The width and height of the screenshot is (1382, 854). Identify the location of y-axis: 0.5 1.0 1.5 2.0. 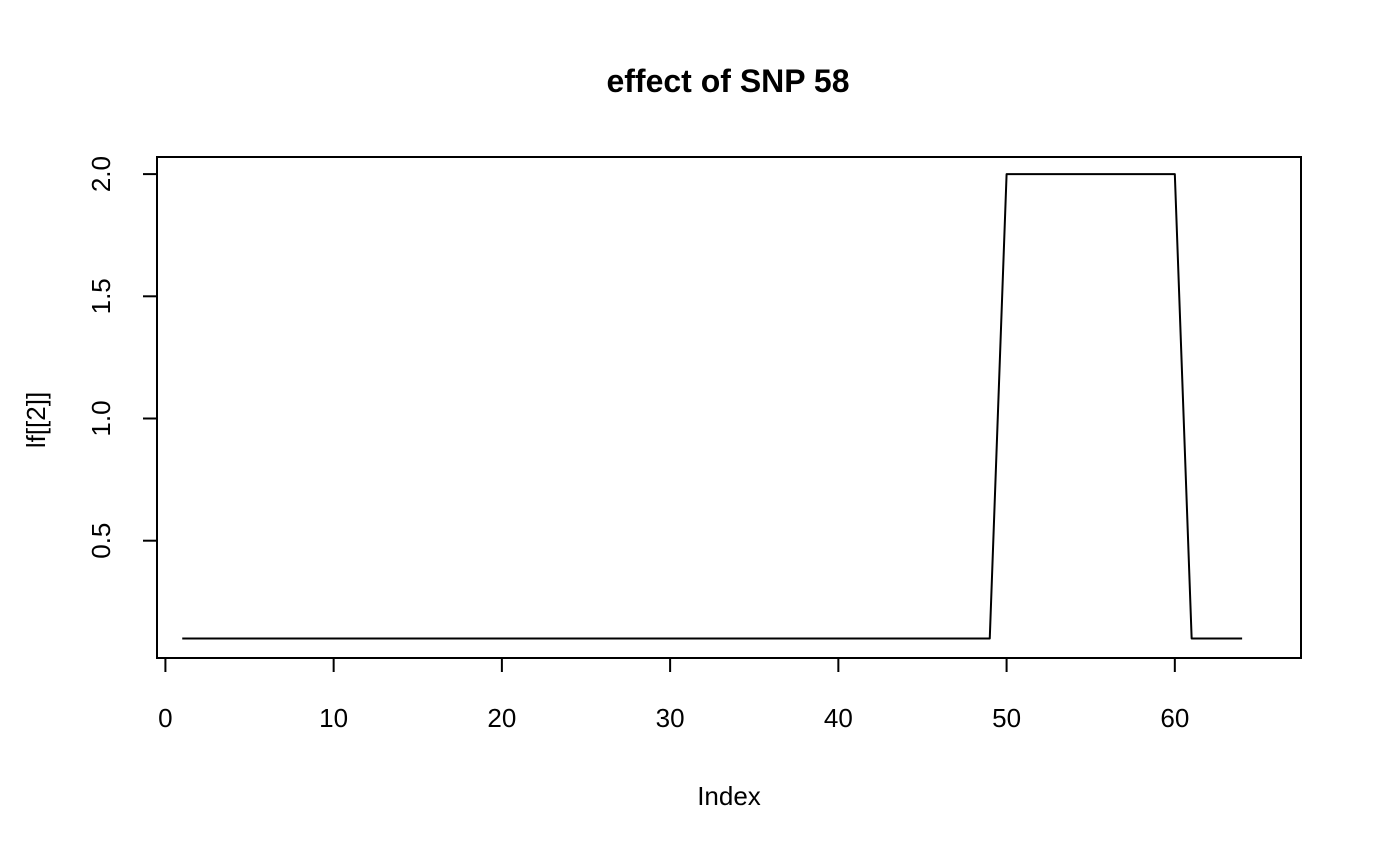
(122, 357).